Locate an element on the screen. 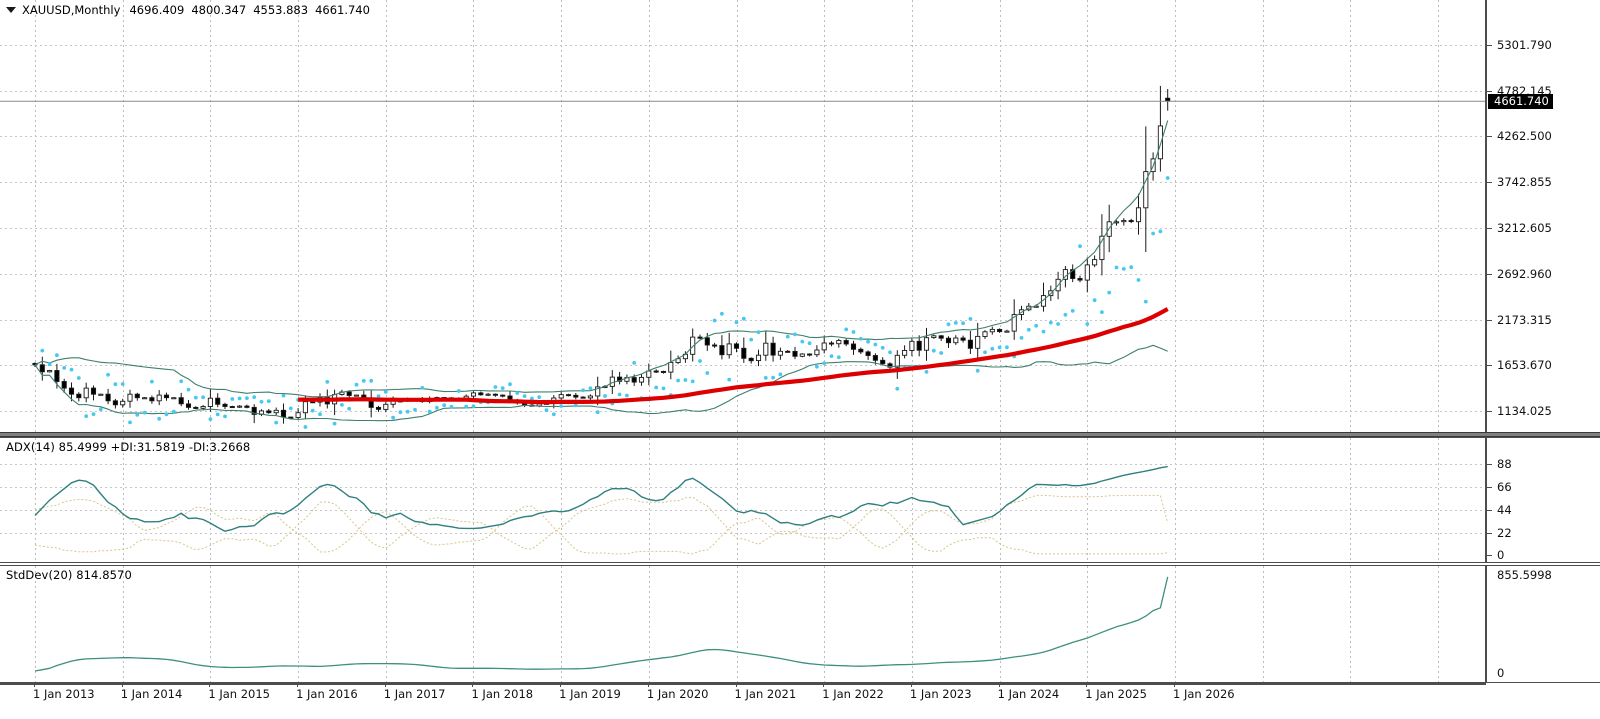  stddev-plot-area is located at coordinates (743, 624).